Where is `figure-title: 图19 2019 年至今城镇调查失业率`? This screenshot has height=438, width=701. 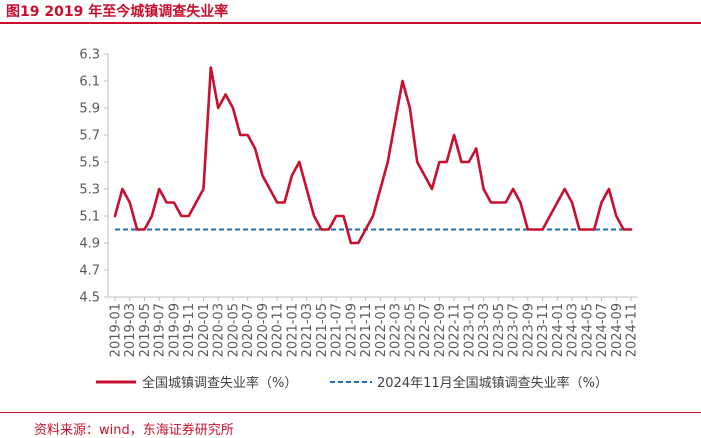
figure-title: 图19 2019 年至今城镇调查失业率 is located at coordinates (117, 12).